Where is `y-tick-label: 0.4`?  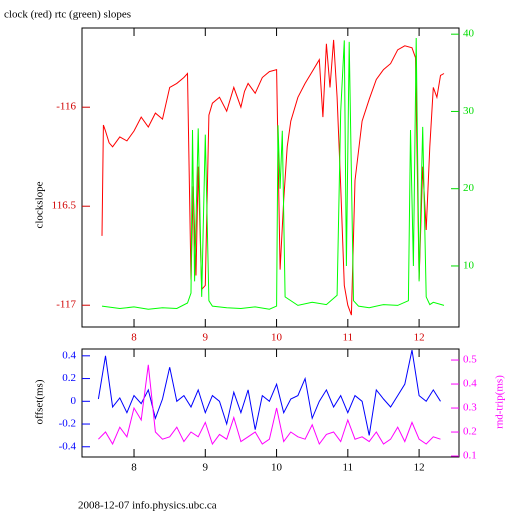 y-tick-label: 0.4 is located at coordinates (69, 355).